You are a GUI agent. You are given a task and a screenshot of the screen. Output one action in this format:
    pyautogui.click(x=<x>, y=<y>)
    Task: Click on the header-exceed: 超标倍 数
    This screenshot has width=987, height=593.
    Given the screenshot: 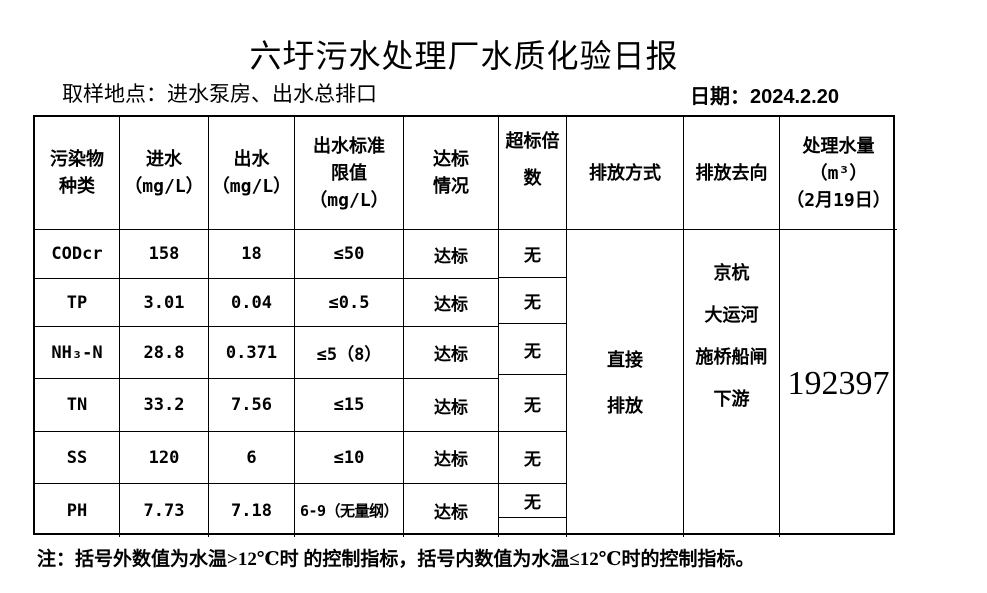 What is the action you would take?
    pyautogui.click(x=533, y=173)
    